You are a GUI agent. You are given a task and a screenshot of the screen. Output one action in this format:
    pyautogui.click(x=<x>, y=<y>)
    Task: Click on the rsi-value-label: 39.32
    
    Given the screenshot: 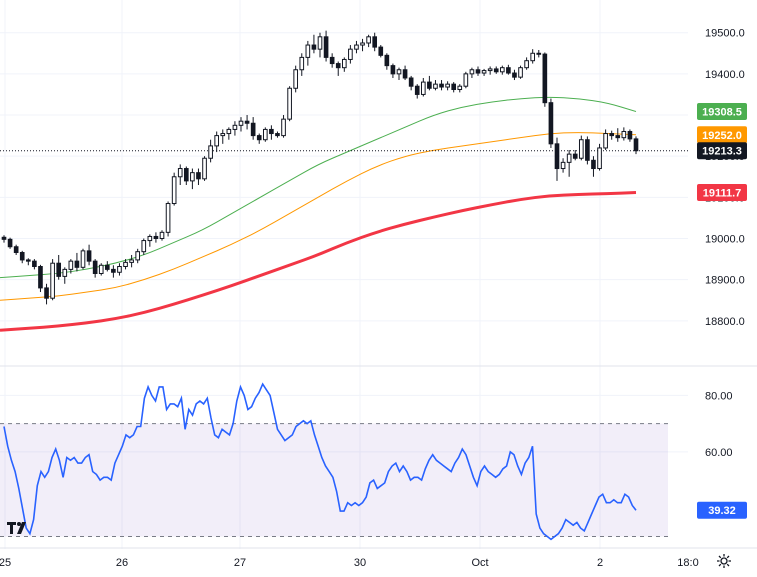 What is the action you would take?
    pyautogui.click(x=722, y=511)
    